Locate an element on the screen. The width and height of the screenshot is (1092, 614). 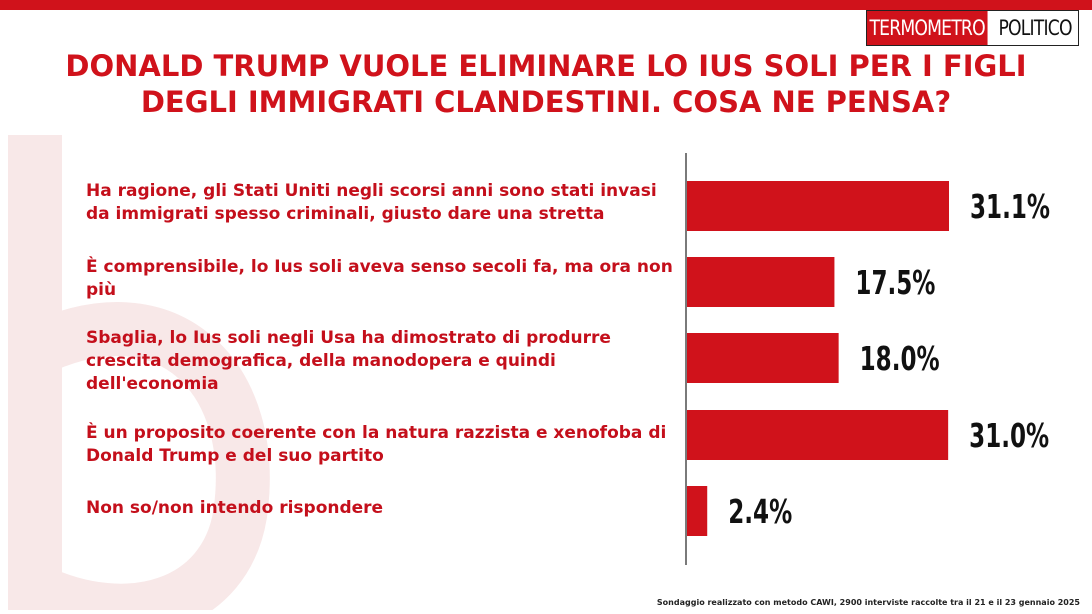
logo-politico: POLITICO is located at coordinates (1035, 28).